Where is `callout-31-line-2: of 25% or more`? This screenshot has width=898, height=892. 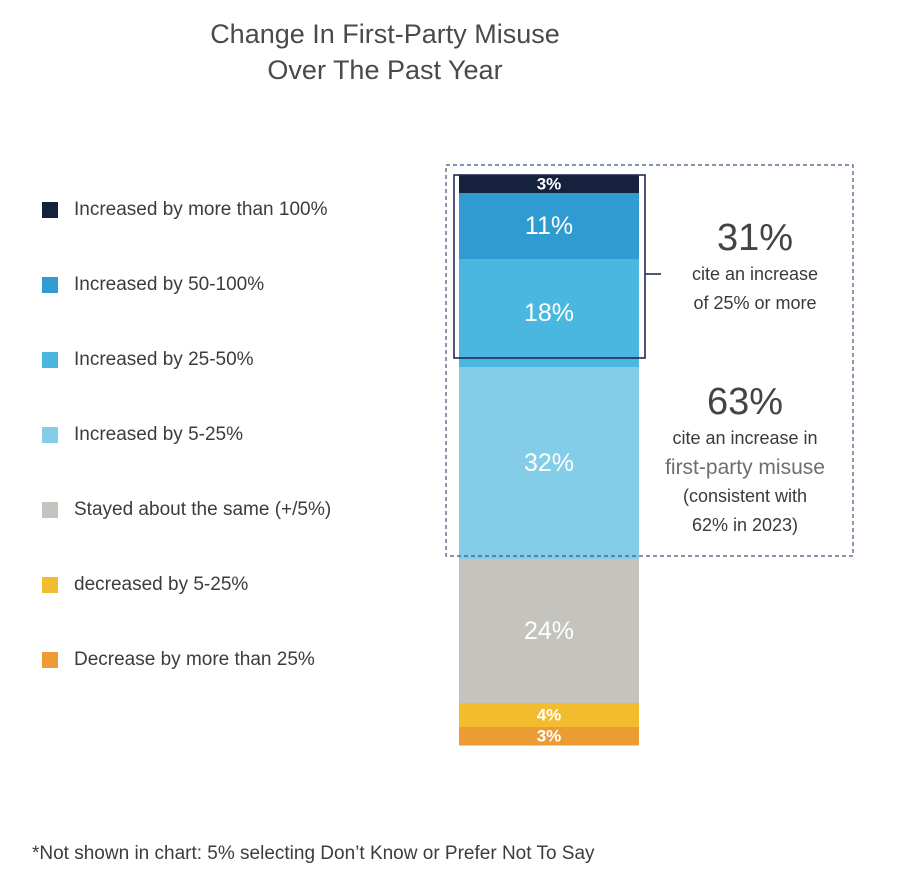
callout-31-line-2: of 25% or more is located at coordinates (755, 303).